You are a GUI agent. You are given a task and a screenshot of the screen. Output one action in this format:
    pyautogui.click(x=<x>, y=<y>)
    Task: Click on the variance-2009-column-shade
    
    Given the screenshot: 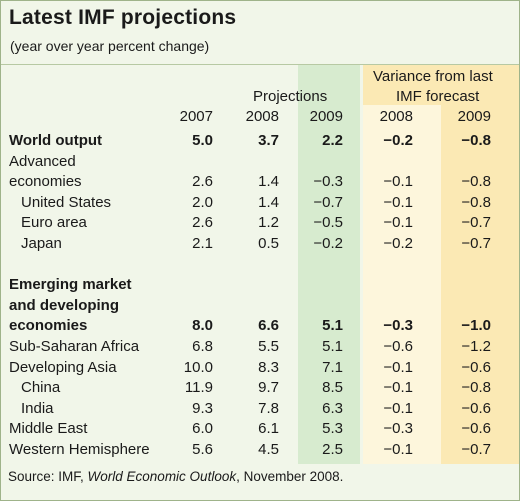 What is the action you would take?
    pyautogui.click(x=480, y=264)
    